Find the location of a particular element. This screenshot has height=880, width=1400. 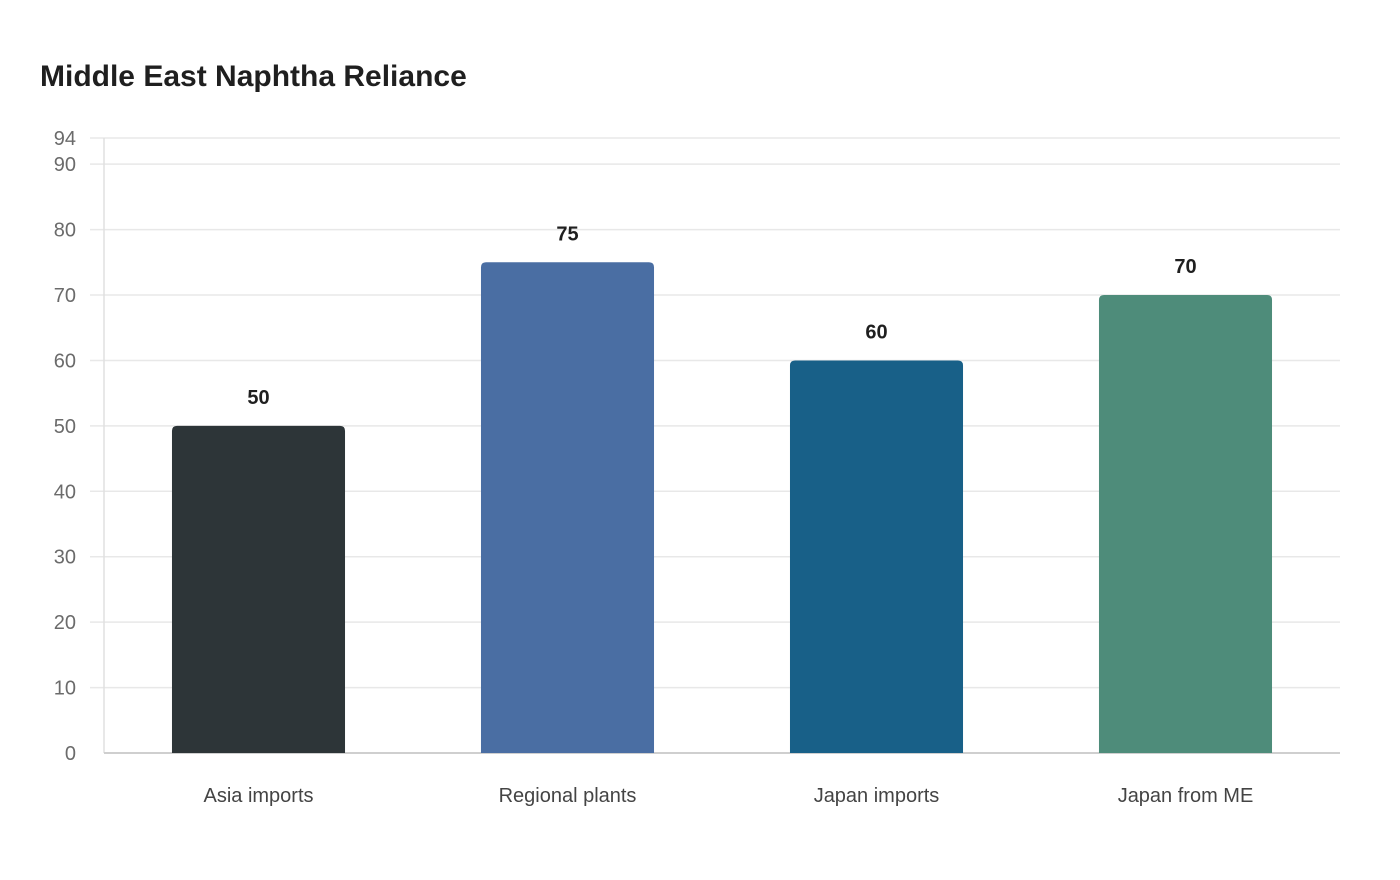

y-tick-label: 80 is located at coordinates (65, 231).